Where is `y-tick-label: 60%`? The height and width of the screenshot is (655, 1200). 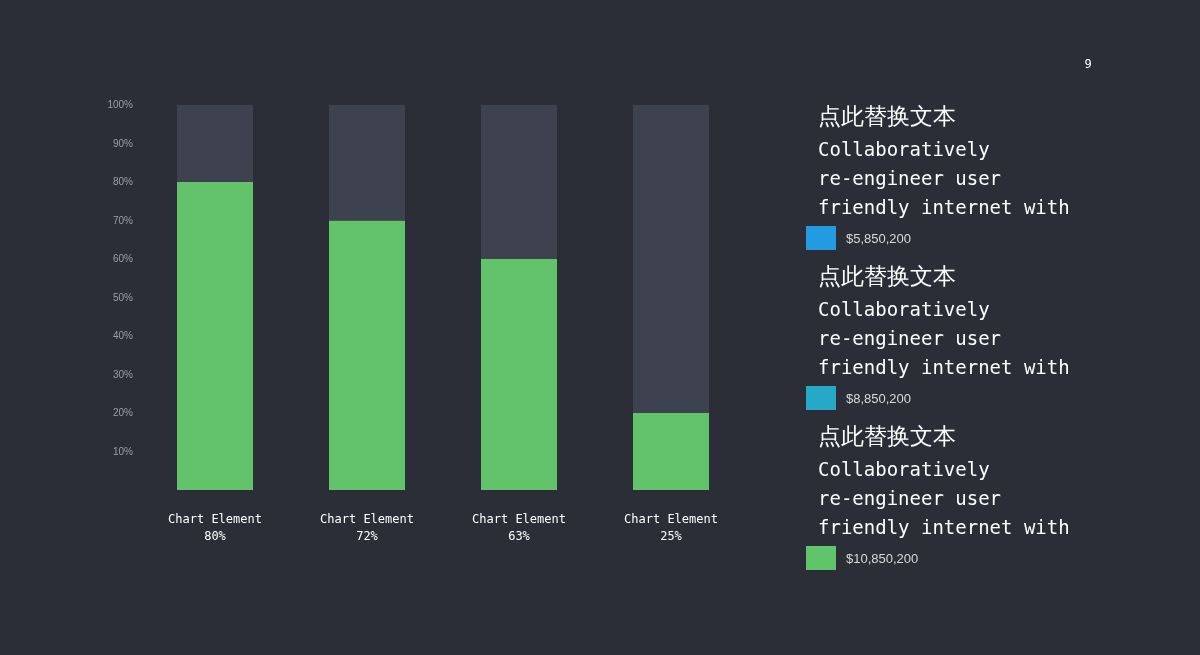
y-tick-label: 60% is located at coordinates (123, 258).